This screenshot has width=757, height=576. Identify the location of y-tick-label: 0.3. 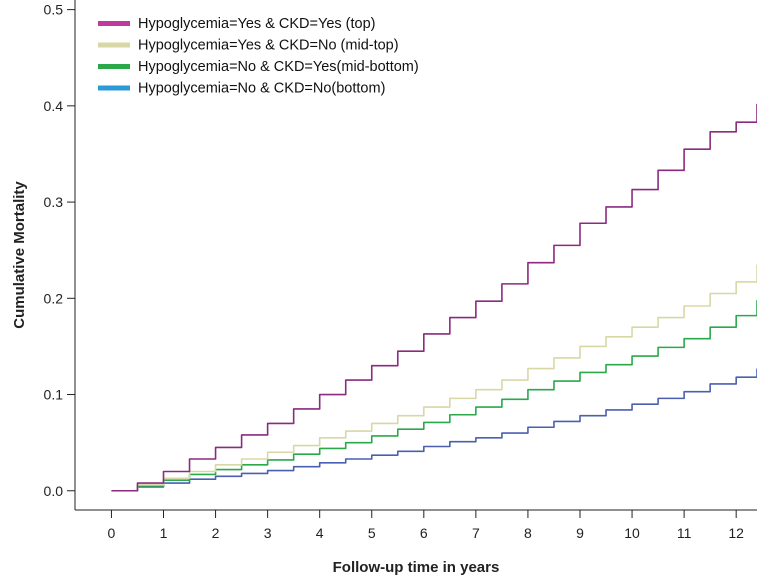
(54, 202).